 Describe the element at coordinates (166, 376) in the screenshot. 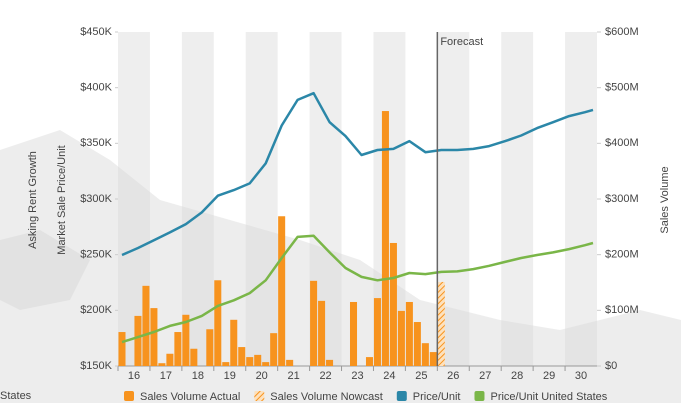

I see `x-tick-label: 17` at that location.